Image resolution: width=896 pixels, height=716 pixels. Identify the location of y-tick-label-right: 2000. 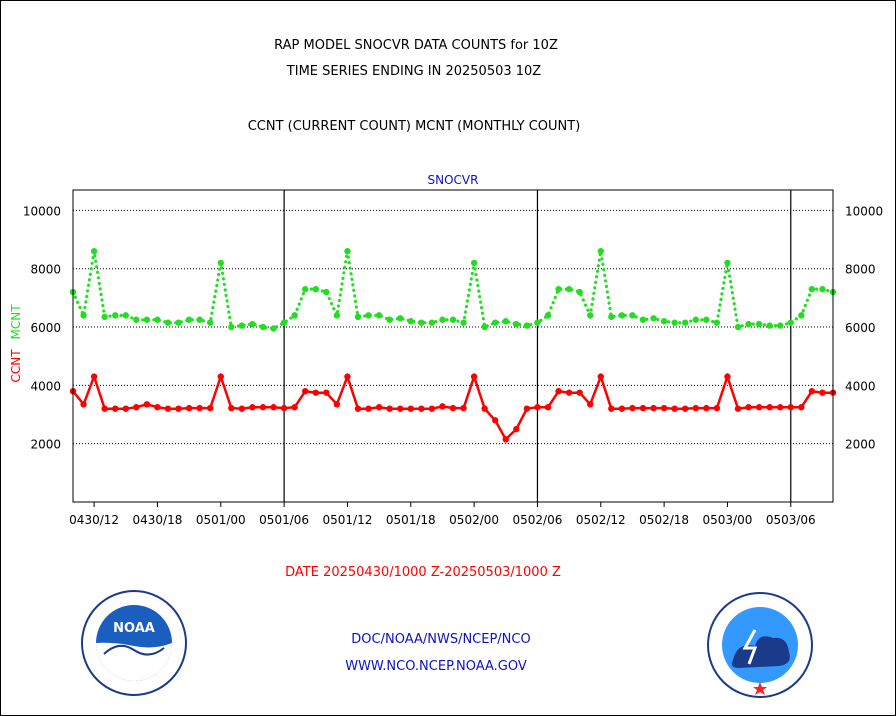
(860, 445).